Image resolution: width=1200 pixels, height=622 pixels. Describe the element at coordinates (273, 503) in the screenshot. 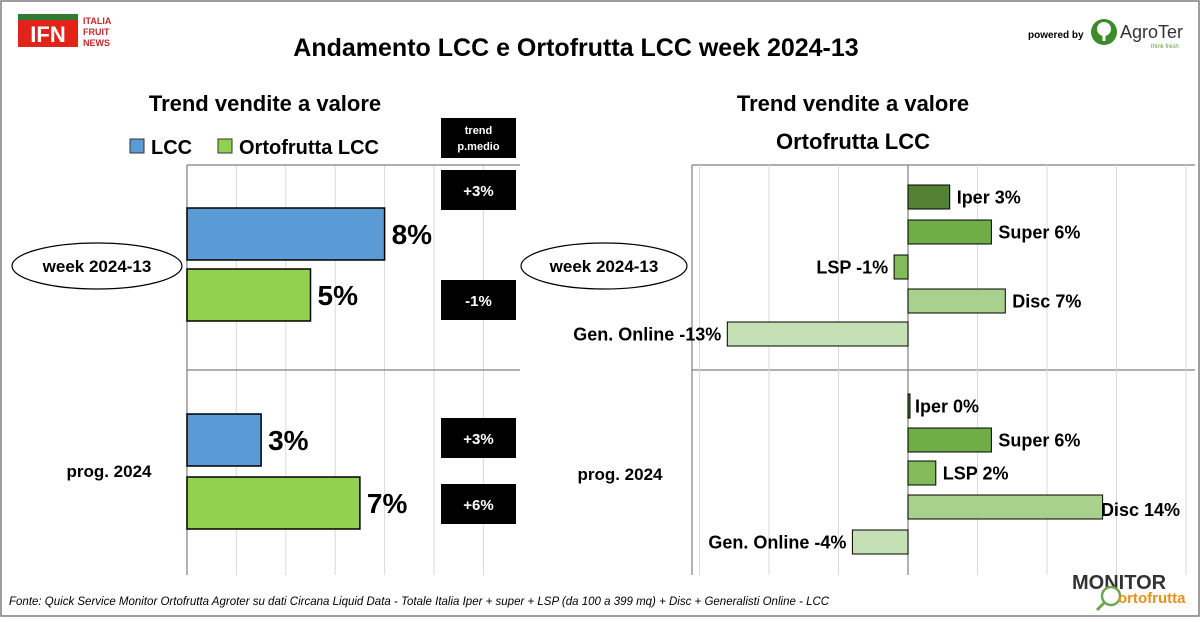

I see `bar-ortofrutta-prog-2024` at that location.